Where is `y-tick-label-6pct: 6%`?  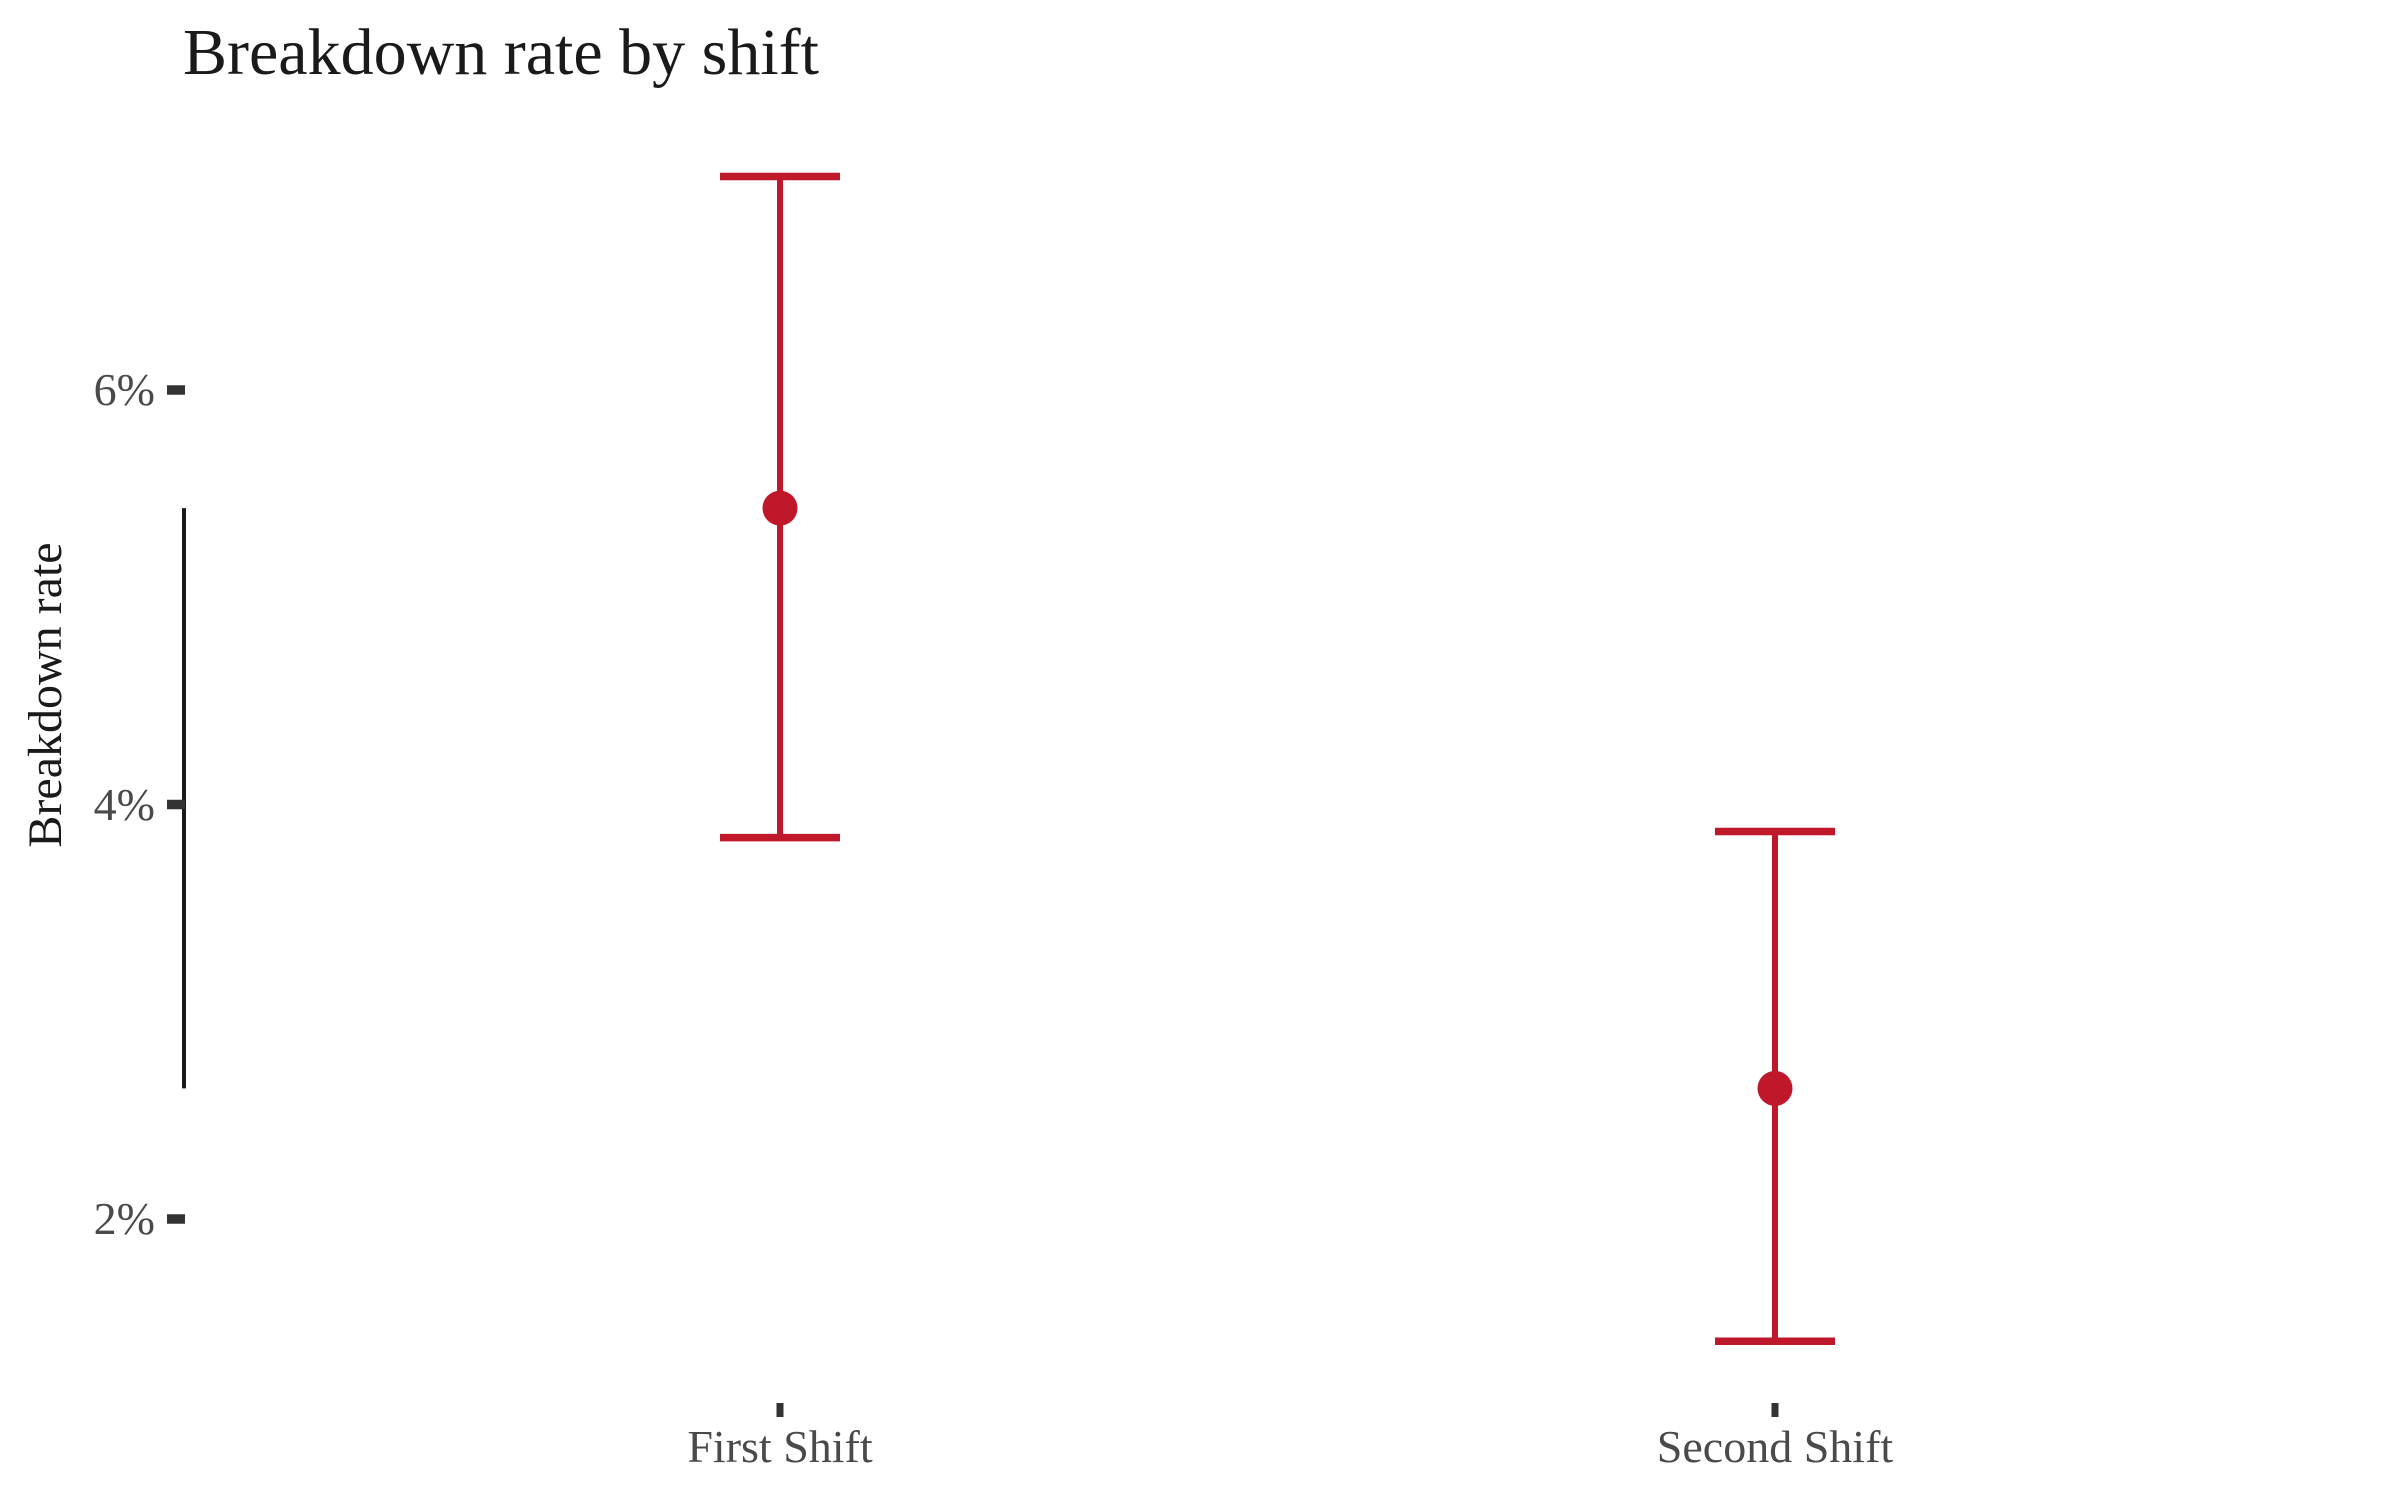 y-tick-label-6pct: 6% is located at coordinates (124, 389).